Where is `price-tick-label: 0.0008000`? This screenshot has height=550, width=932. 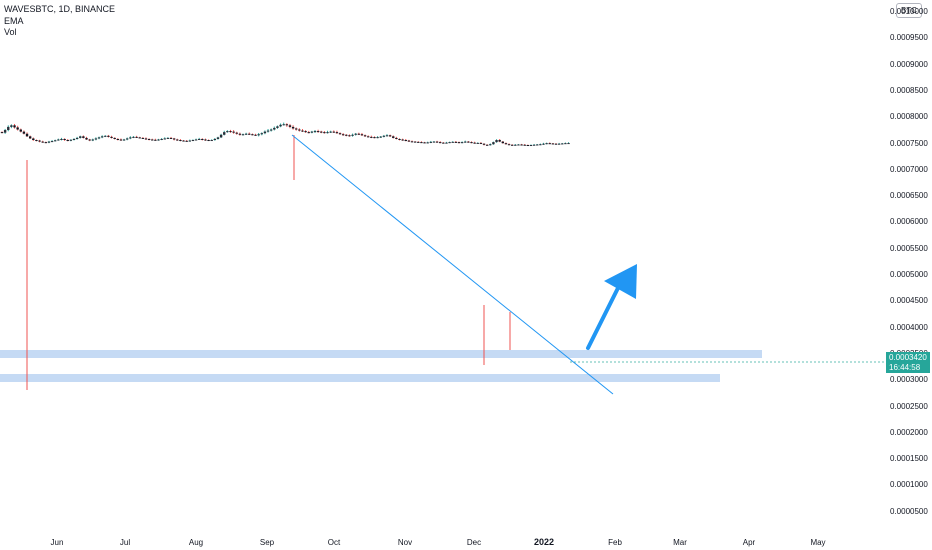
price-tick-label: 0.0008000 is located at coordinates (909, 117).